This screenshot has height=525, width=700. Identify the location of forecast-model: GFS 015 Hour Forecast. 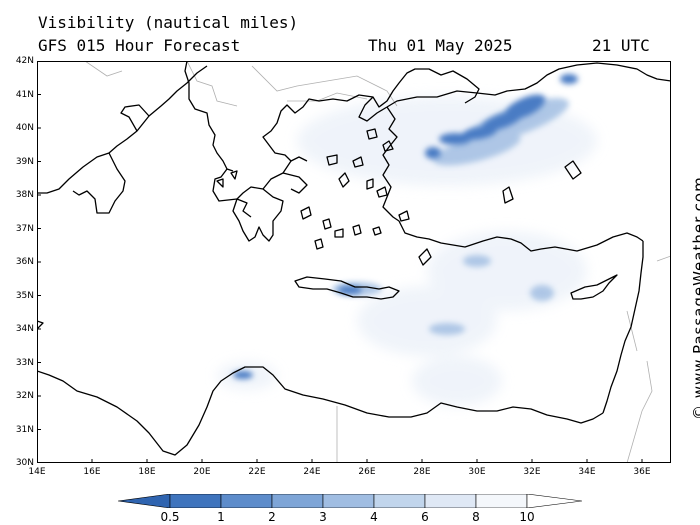
(139, 45).